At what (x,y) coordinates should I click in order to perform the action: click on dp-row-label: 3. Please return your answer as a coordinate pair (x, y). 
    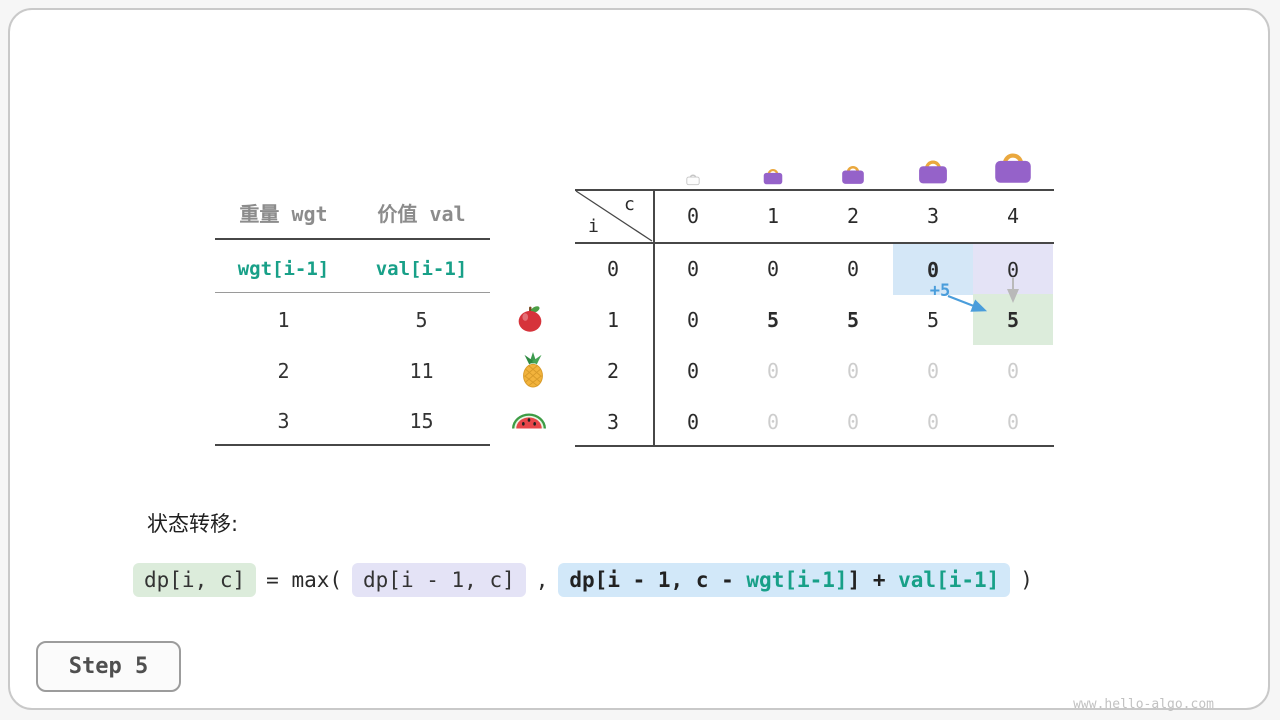
    Looking at the image, I should click on (613, 421).